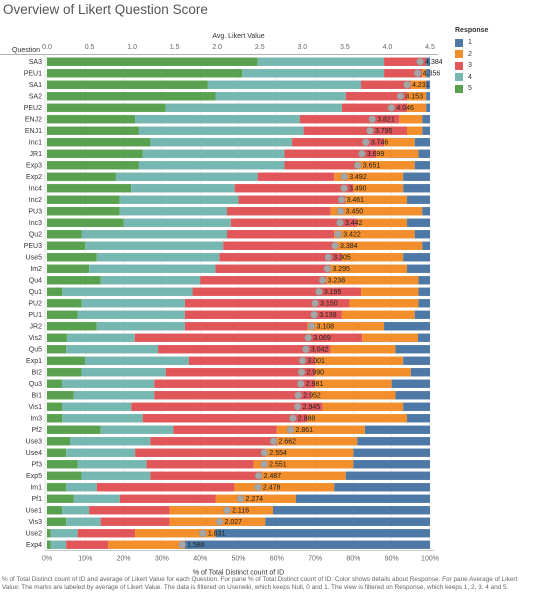 This screenshot has height=599, width=533. I want to click on avg-value-label: 3.651, so click(372, 166).